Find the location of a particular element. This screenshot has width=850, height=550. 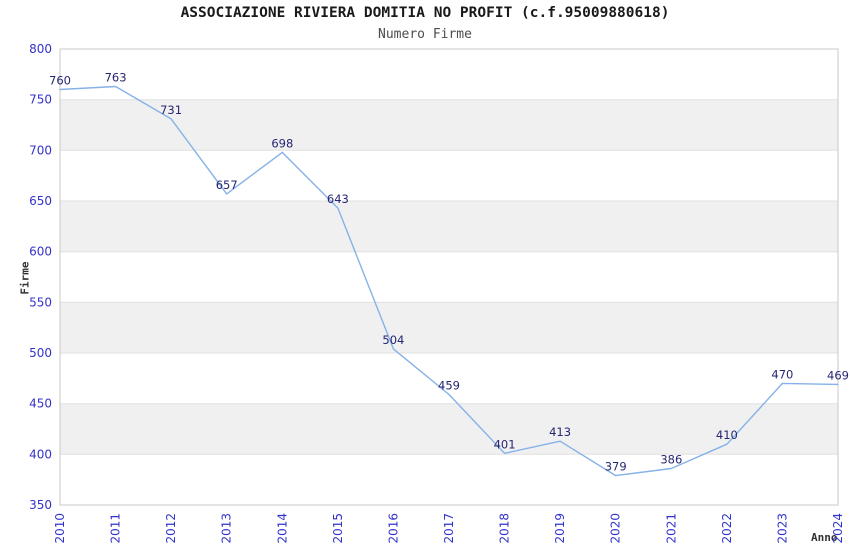

data-point-label: 379 is located at coordinates (616, 467).